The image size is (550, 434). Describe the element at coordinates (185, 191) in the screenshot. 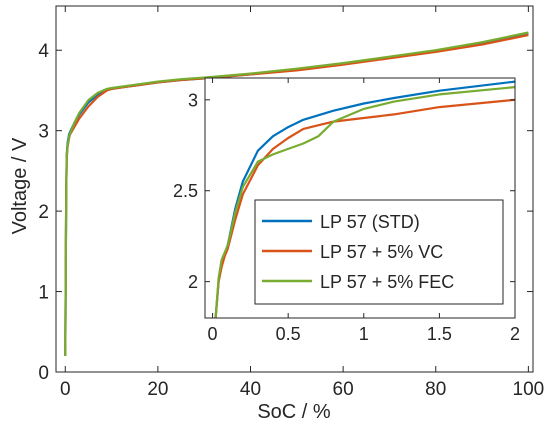

I see `inset-y-tick-label: 2.5` at that location.